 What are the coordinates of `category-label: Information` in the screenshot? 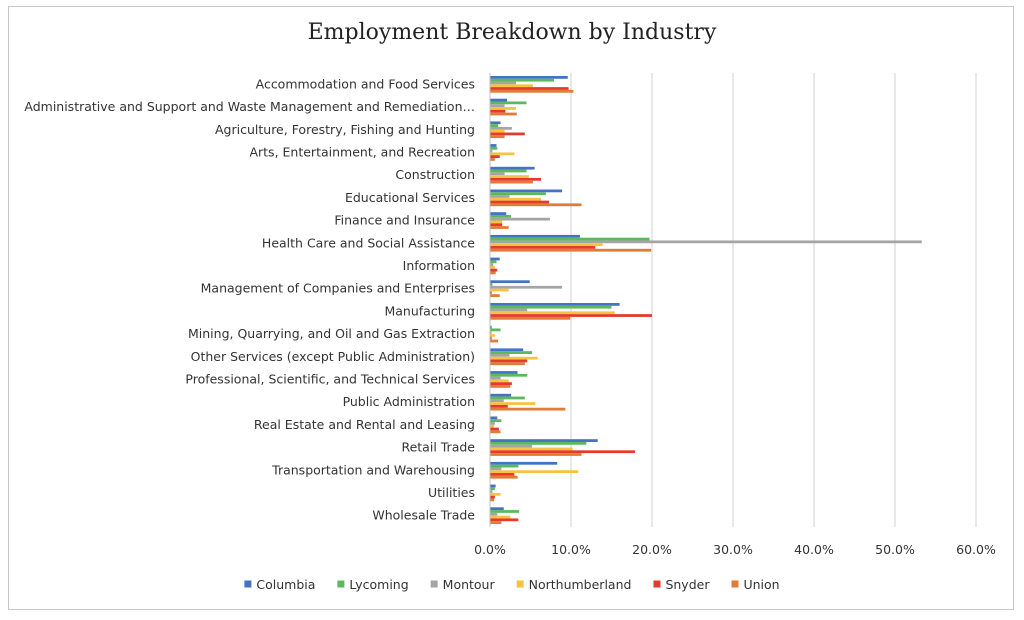 It's located at (439, 265).